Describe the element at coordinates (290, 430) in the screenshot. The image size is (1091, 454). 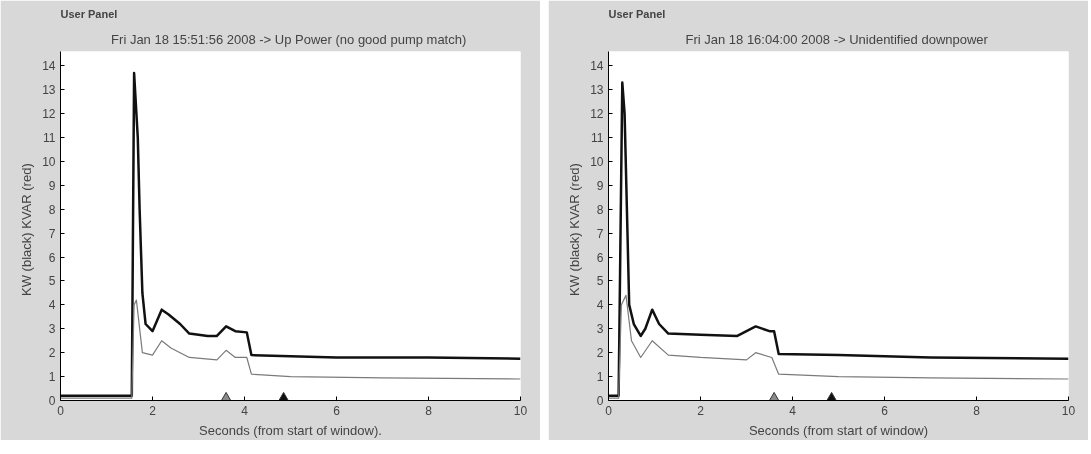
I see `x-axis-title: Seconds (from start of window).` at that location.